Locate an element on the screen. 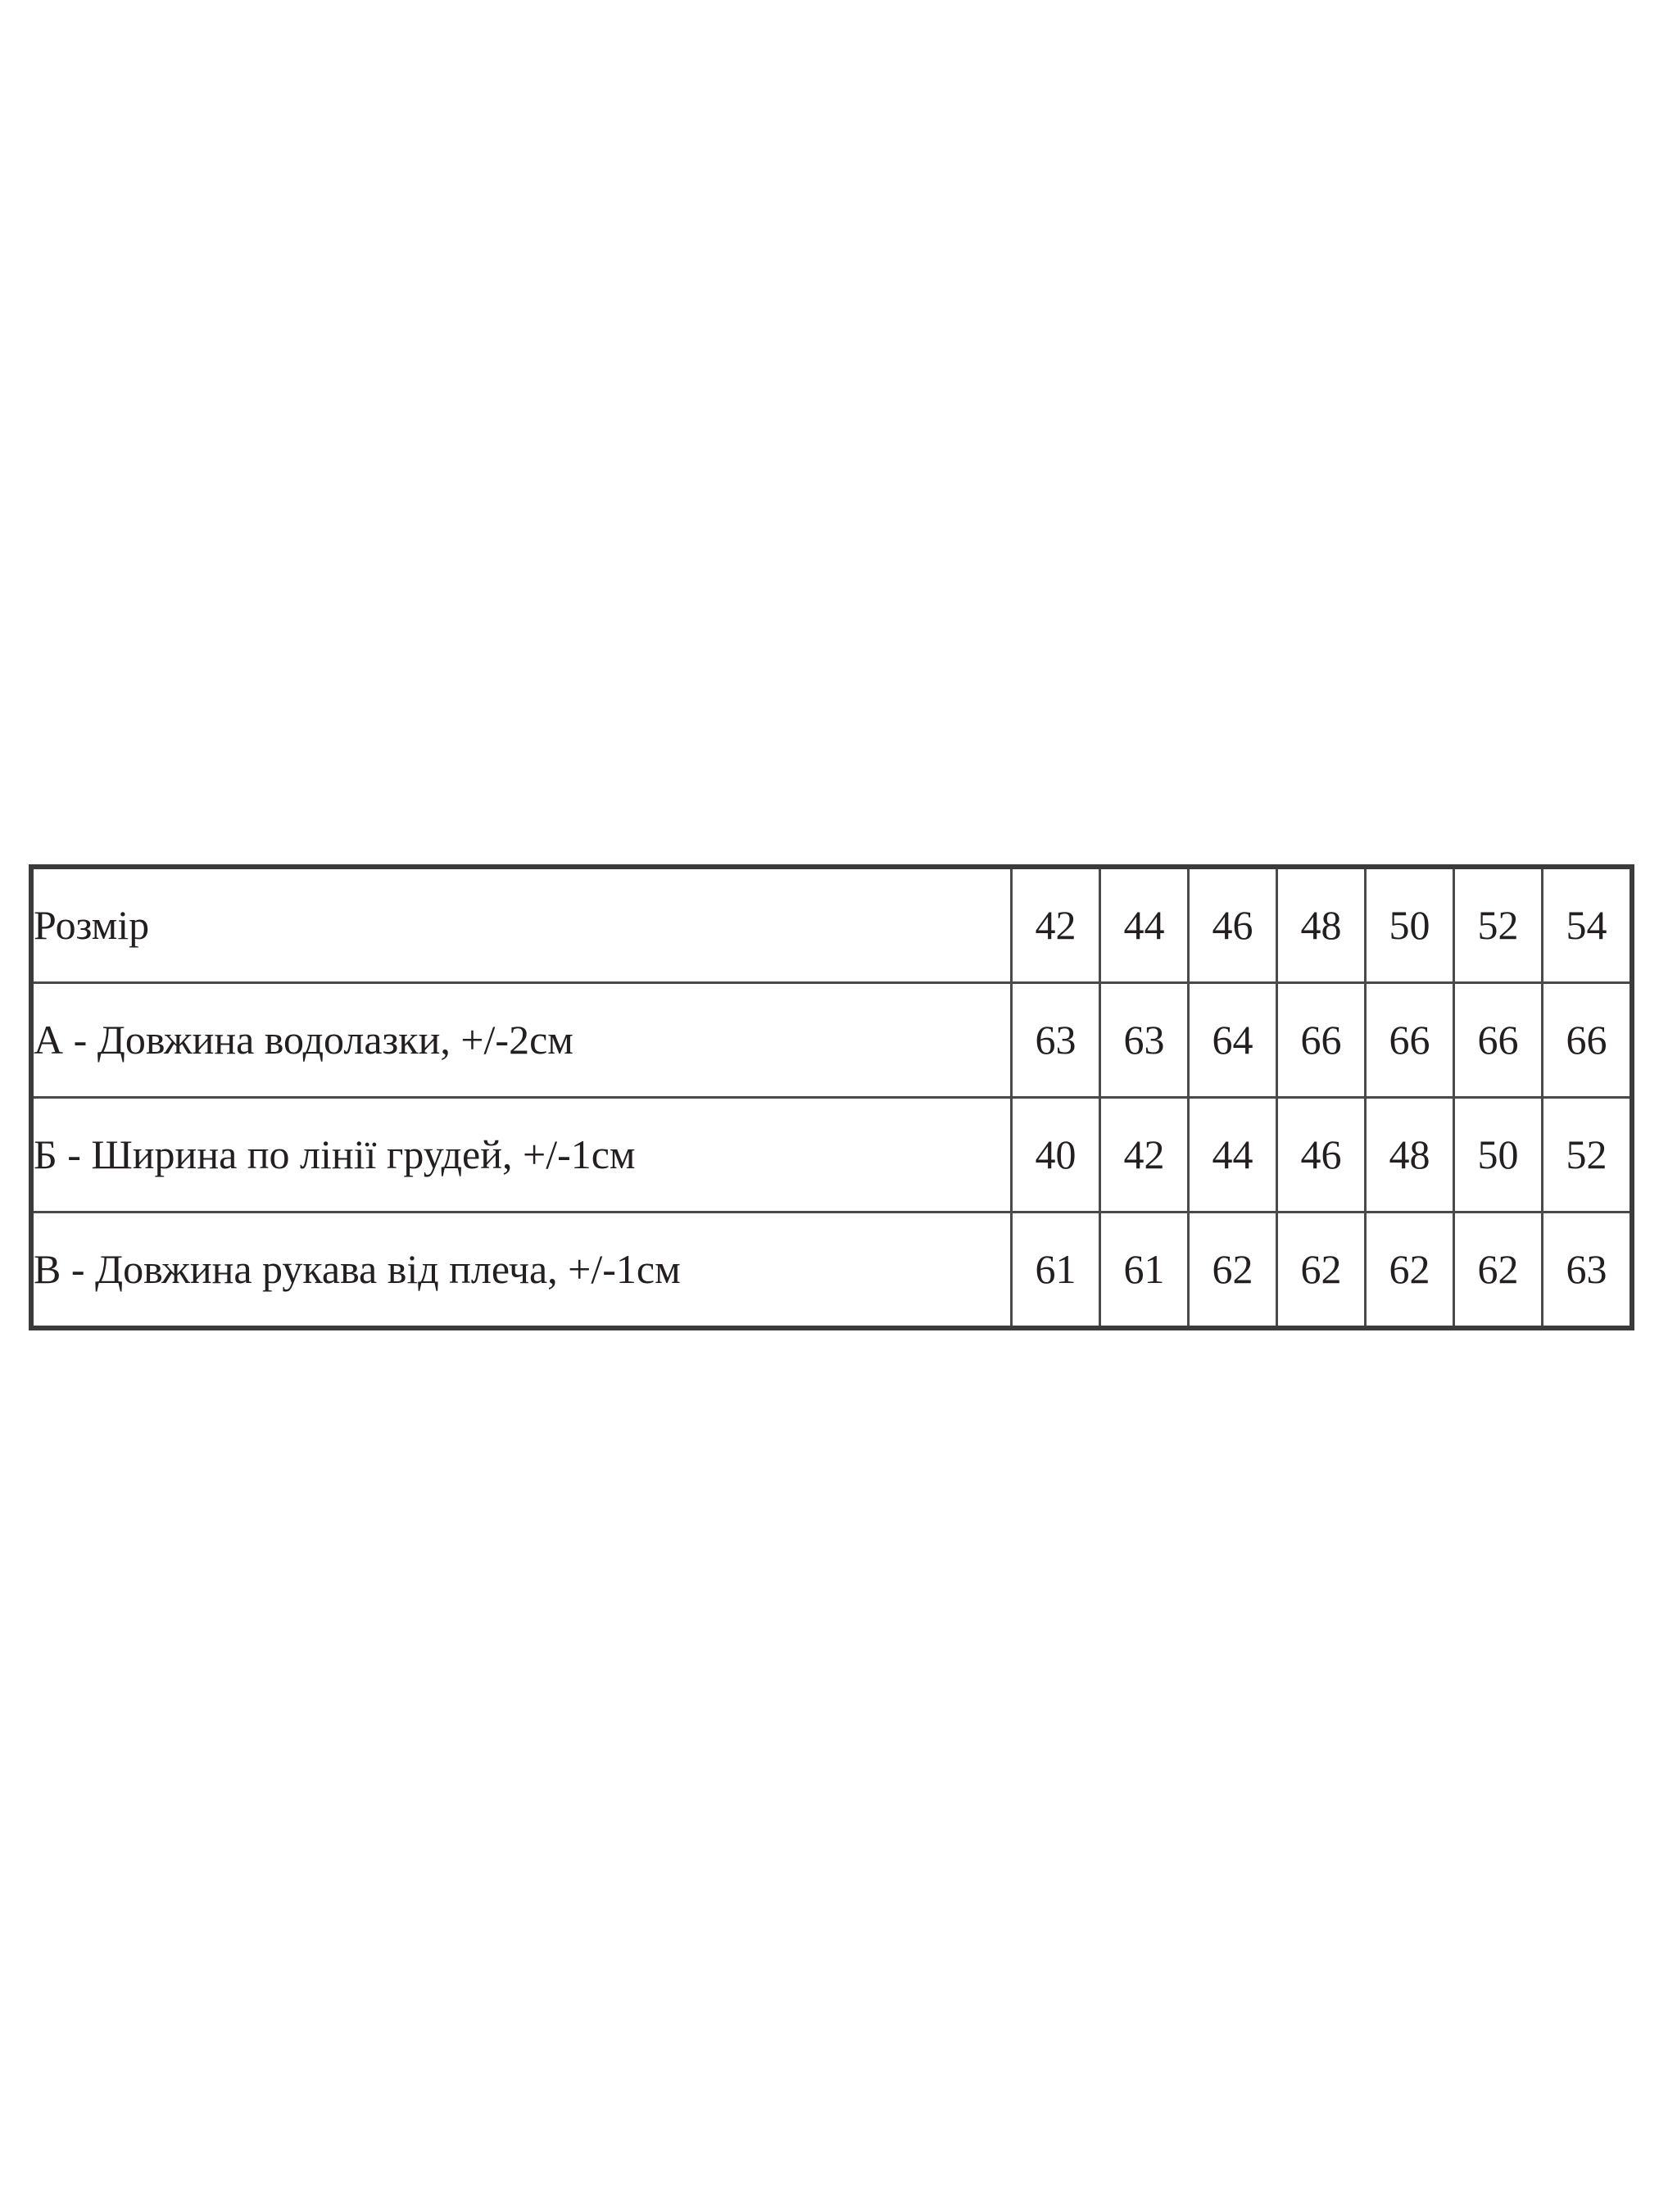 The height and width of the screenshot is (2212, 1659). row-label-sleeve-length-text: В - Довжина рукава від плеча, +/-1см is located at coordinates (357, 1269).